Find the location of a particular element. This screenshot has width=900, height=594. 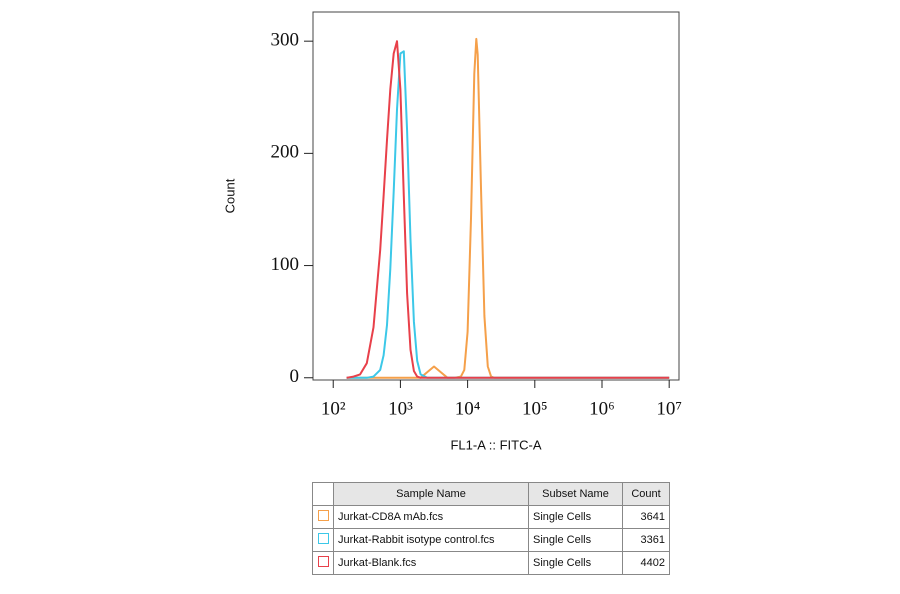

y-tick-label: 300 is located at coordinates (285, 40).